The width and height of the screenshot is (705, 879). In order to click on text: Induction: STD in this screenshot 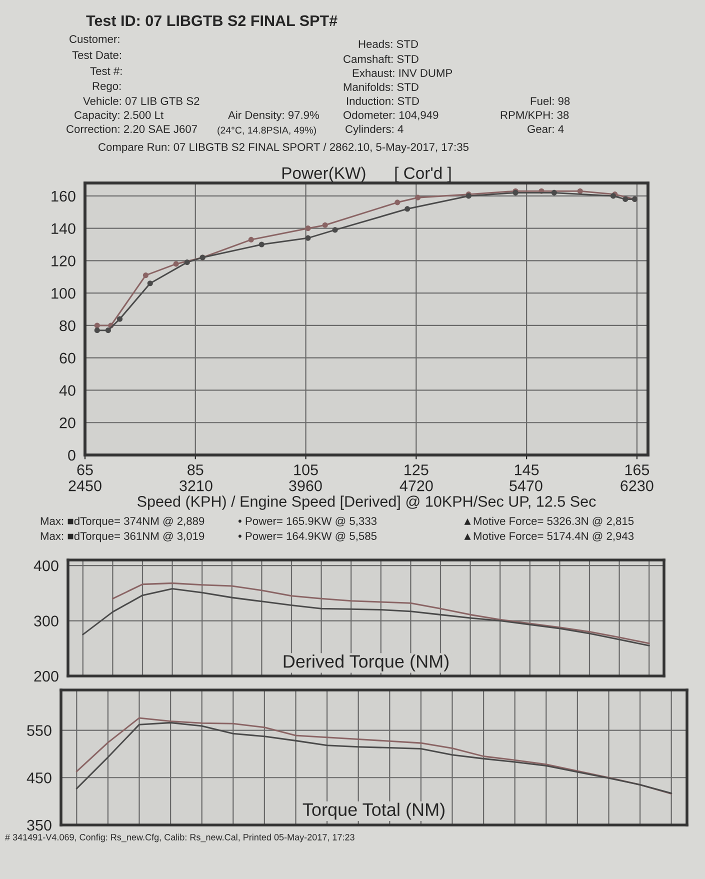, I will do `click(383, 100)`.